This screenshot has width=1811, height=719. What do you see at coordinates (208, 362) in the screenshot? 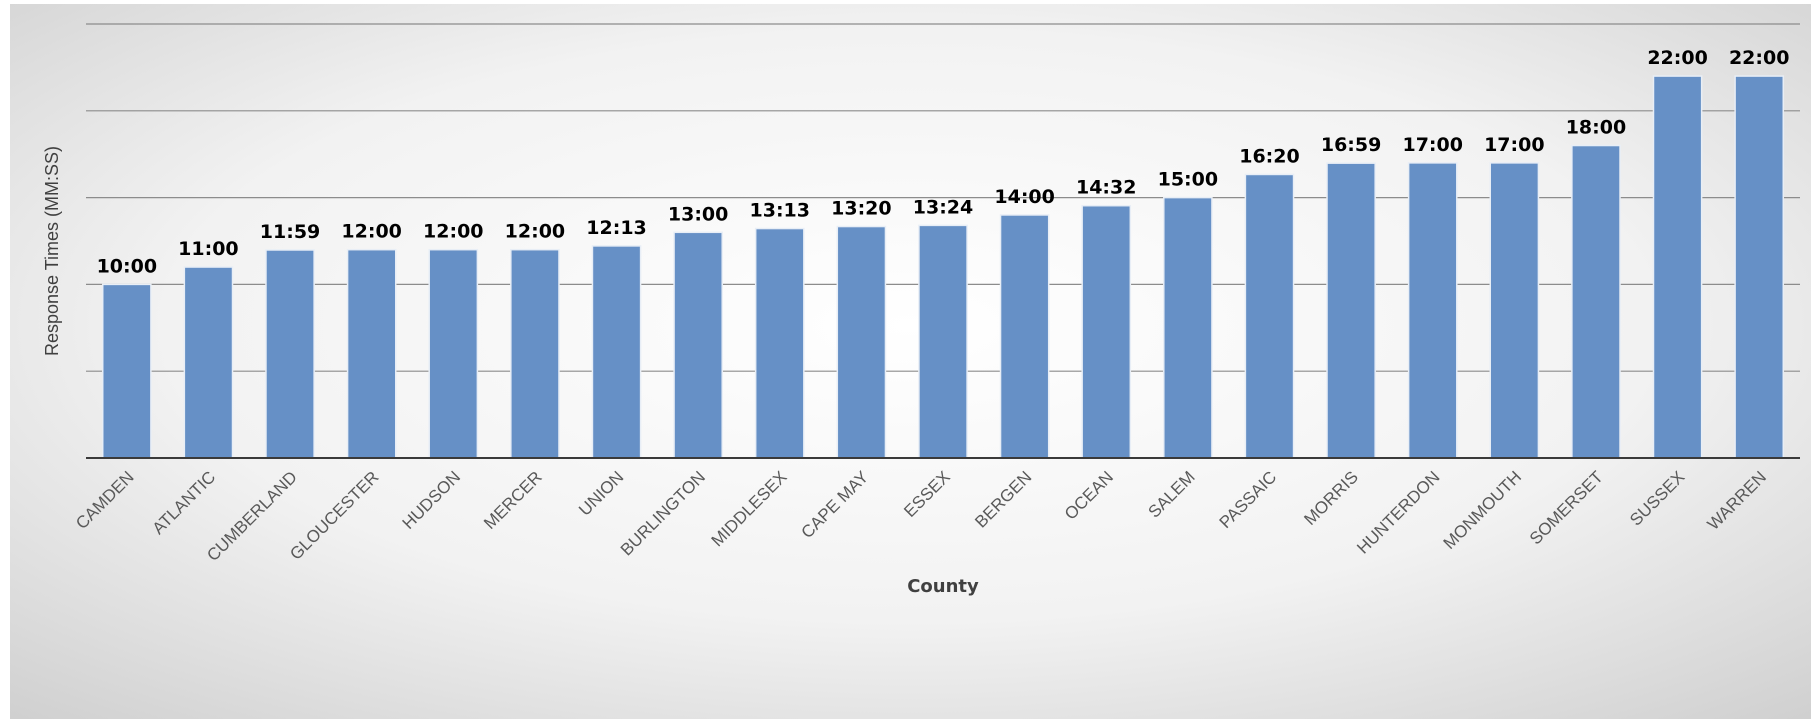
I see `bar-atlantic` at bounding box center [208, 362].